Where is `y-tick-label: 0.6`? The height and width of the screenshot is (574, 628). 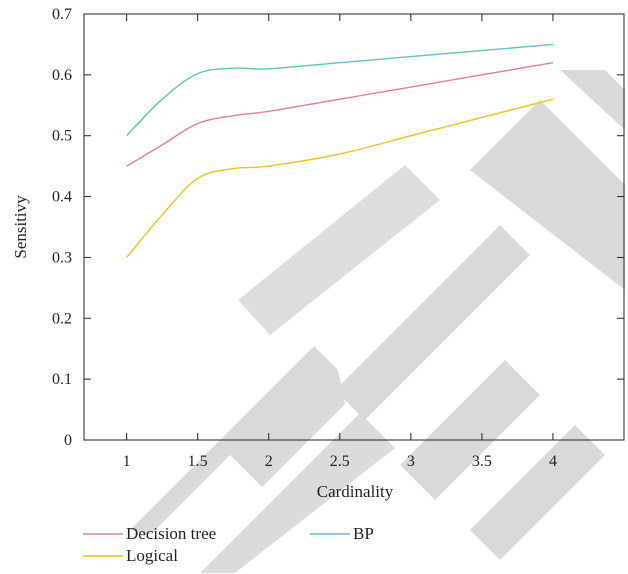
y-tick-label: 0.6 is located at coordinates (62, 75).